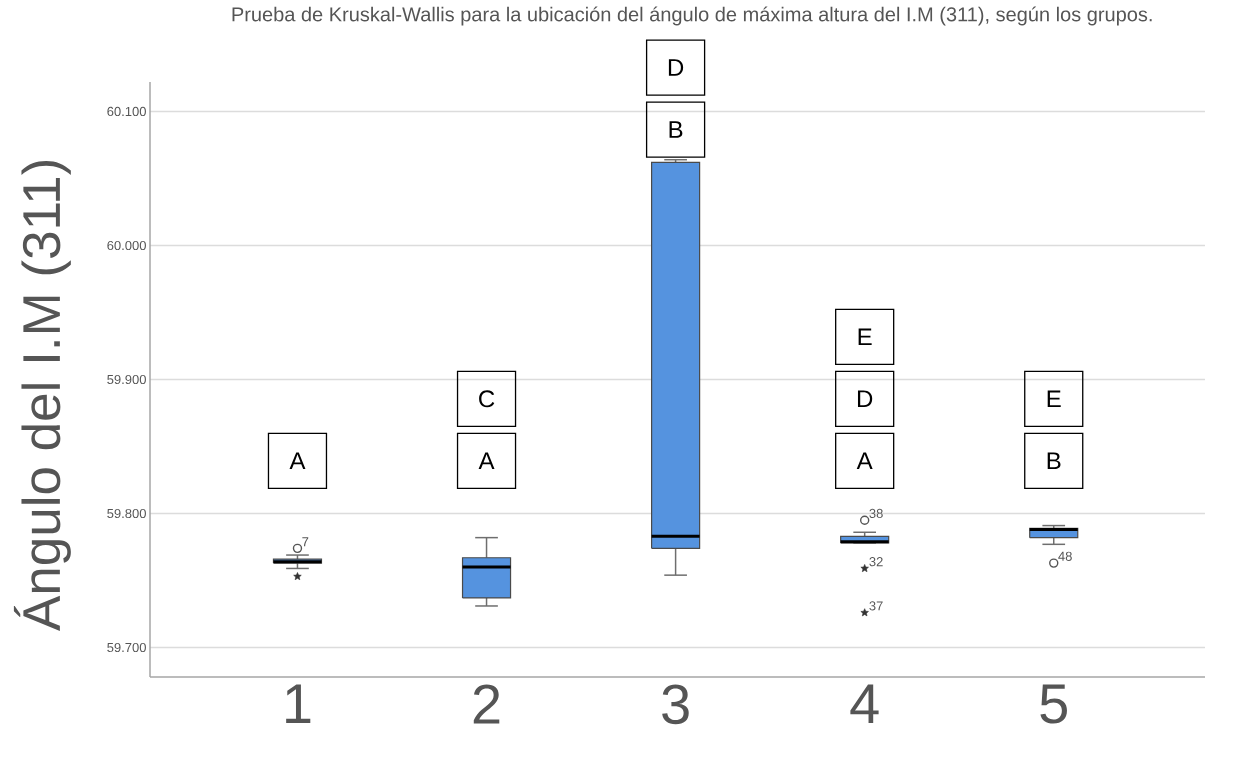 The image size is (1252, 770). Describe the element at coordinates (42, 396) in the screenshot. I see `y-axis-title: Ángulo del I.M (311)` at that location.